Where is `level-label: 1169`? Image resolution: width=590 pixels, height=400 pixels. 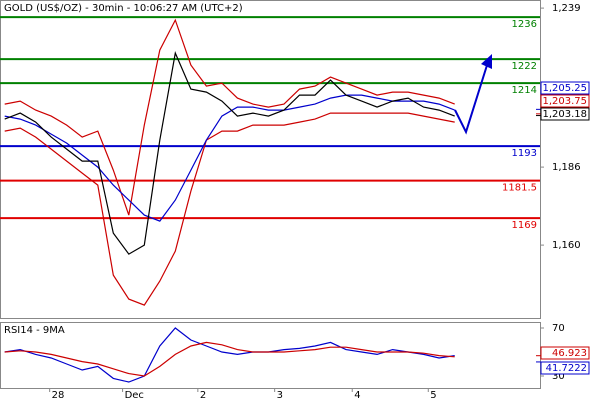
level-label: 1169 is located at coordinates (524, 225).